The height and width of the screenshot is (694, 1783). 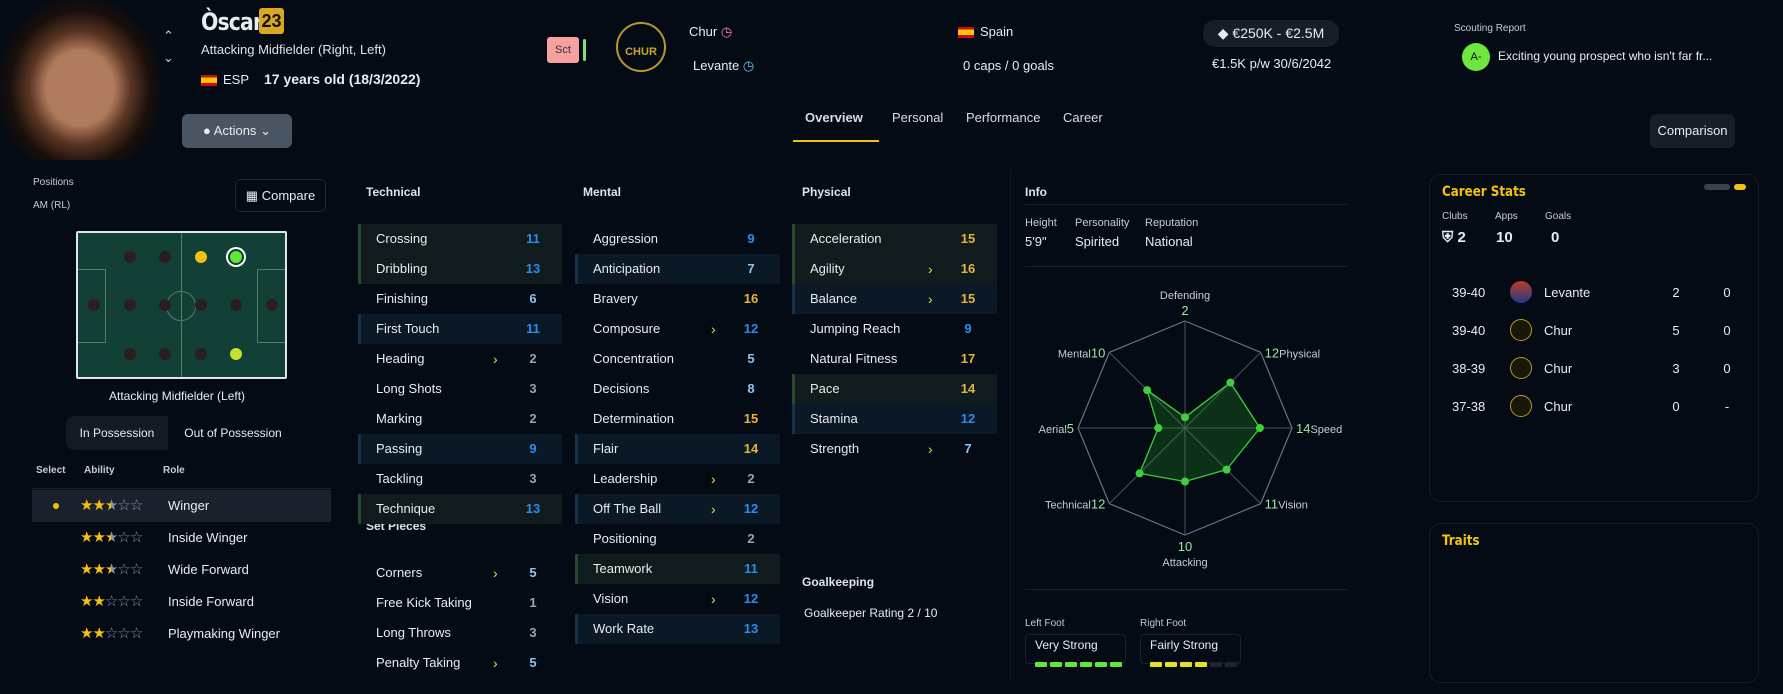 I want to click on role-row: ★★☆☆☆ Playmaking Winger, so click(x=181, y=634).